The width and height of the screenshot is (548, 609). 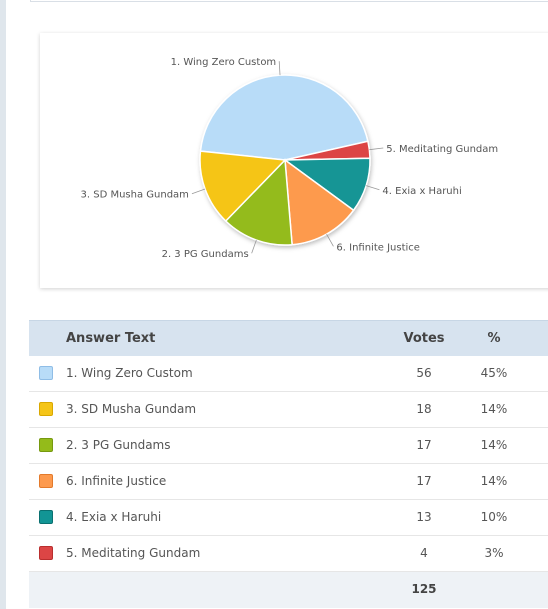 I want to click on table-row: 3. SD Musha Gundam 18 14%, so click(x=288, y=410).